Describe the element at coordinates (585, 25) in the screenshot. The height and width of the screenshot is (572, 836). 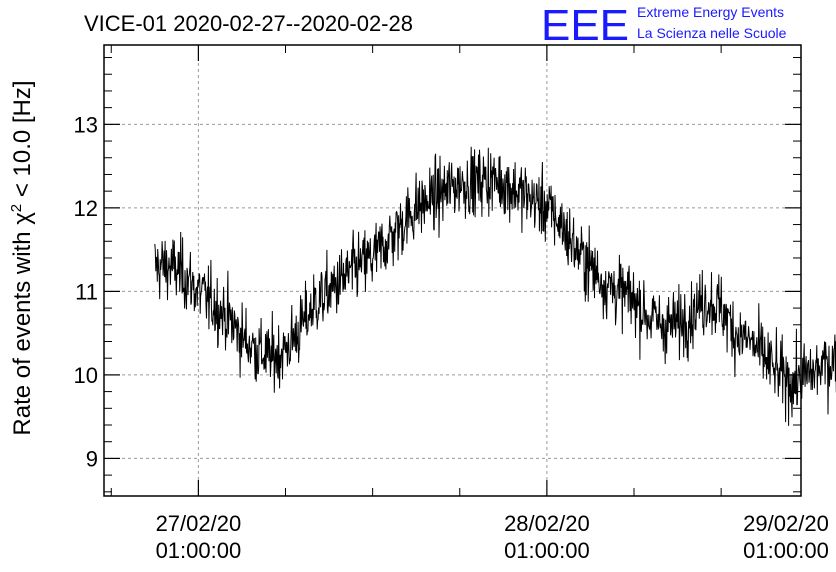
I see `logo-mark: EEE` at that location.